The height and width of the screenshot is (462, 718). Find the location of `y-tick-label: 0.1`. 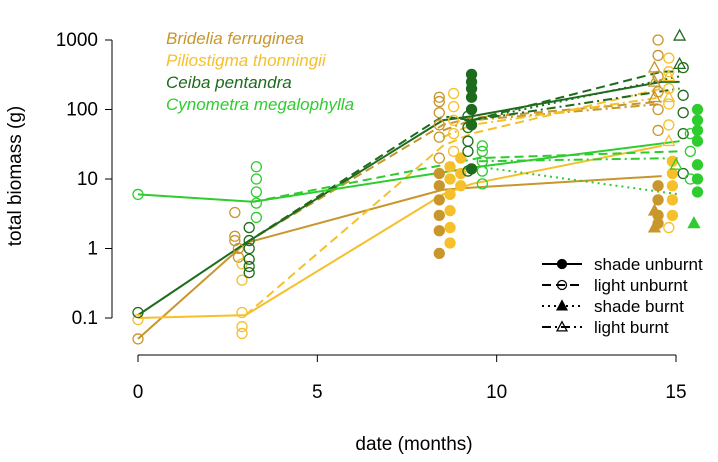

y-tick-label: 0.1 is located at coordinates (85, 318).